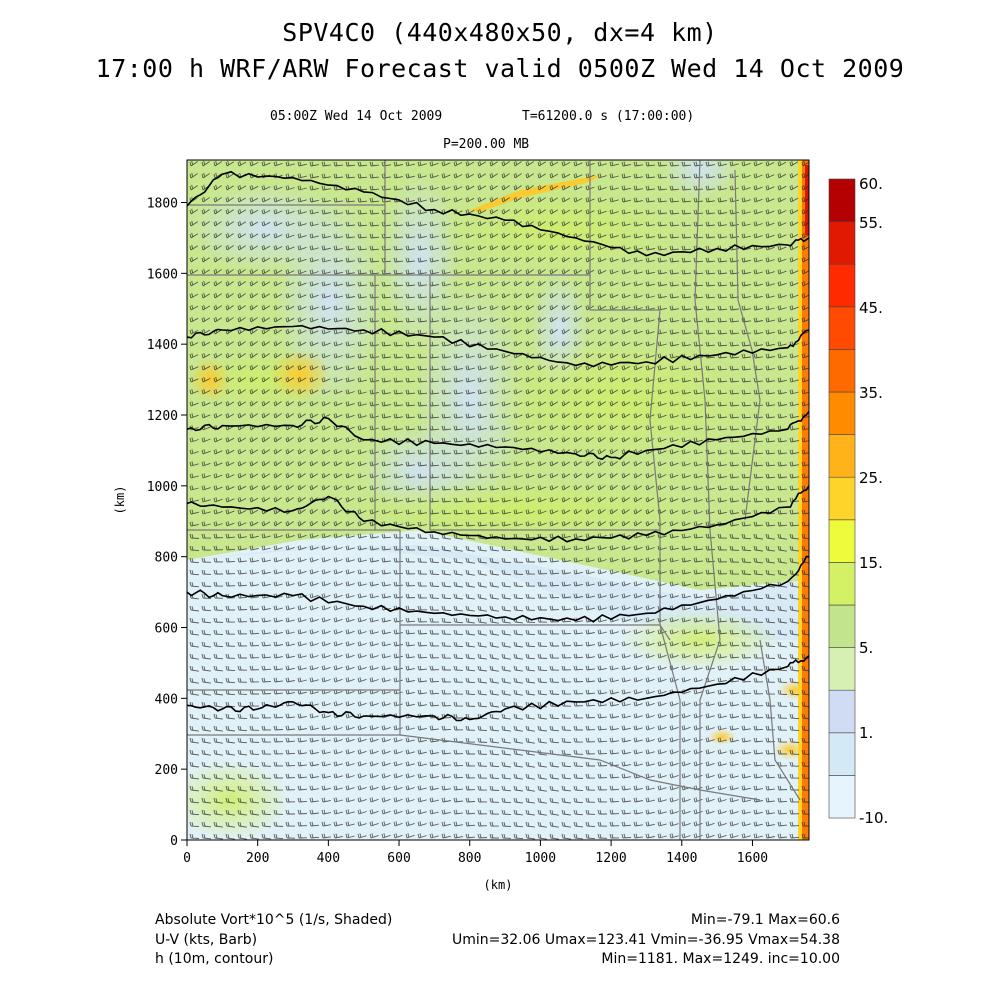 This screenshot has width=1000, height=1000. Describe the element at coordinates (398, 858) in the screenshot. I see `x-tick-label: 600` at that location.